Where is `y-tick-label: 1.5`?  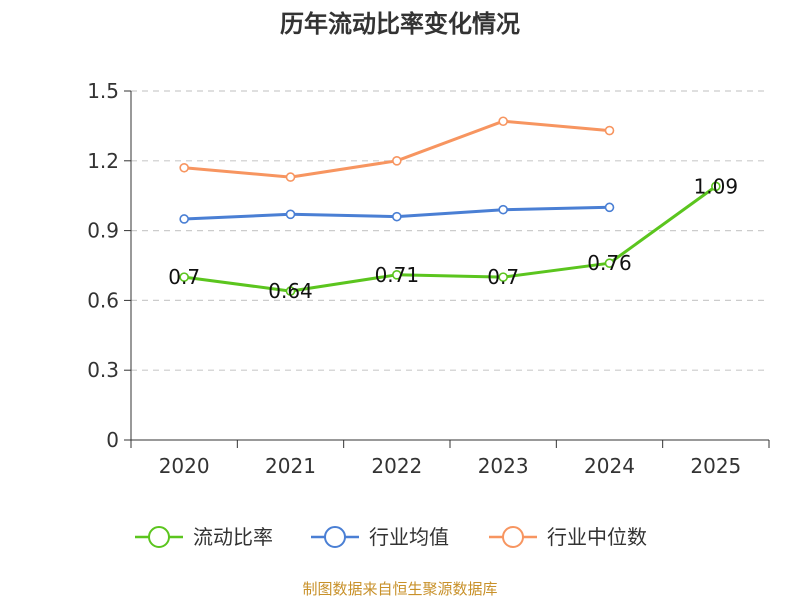 y-tick-label: 1.5 is located at coordinates (103, 91).